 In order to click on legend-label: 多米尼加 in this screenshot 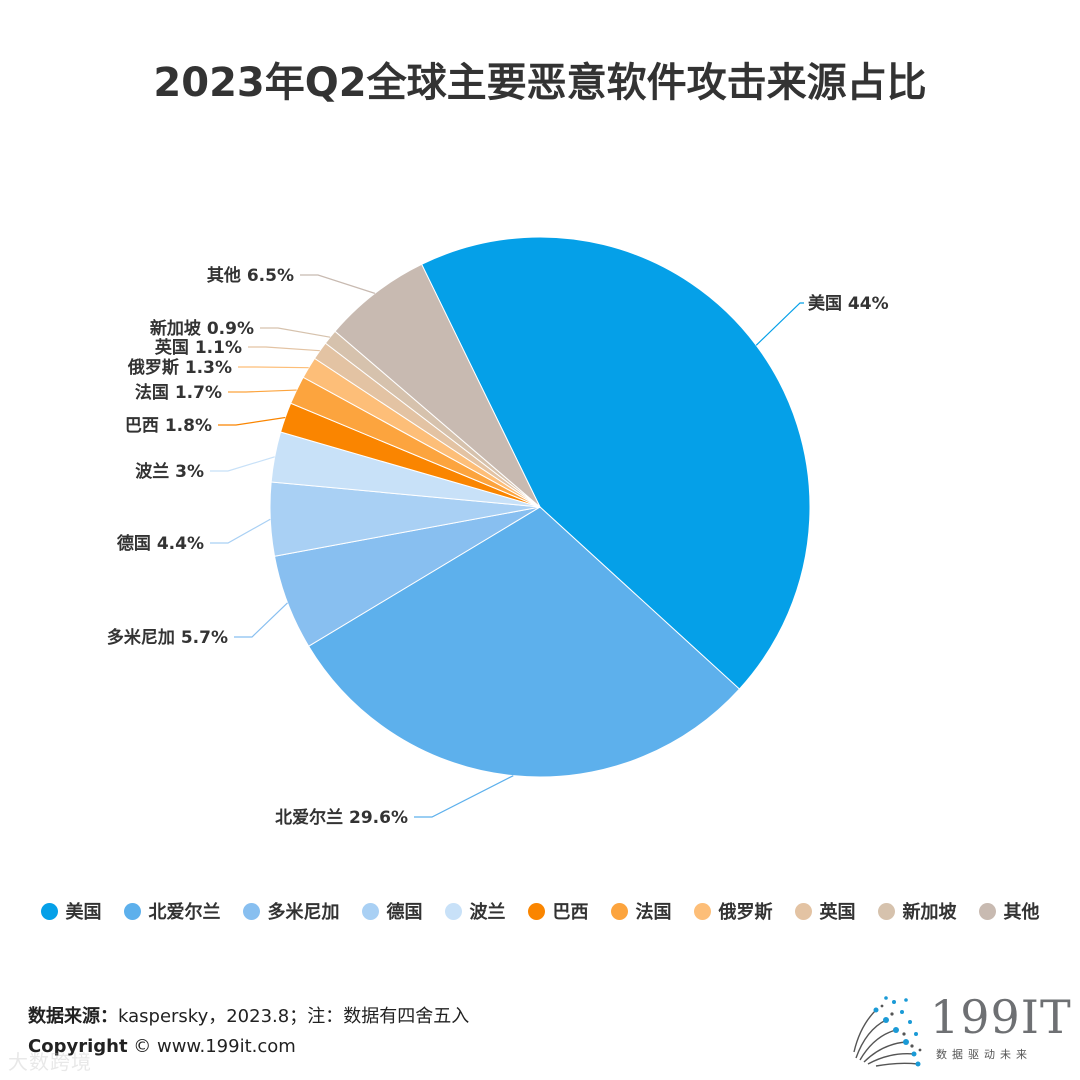, I will do `click(303, 912)`.